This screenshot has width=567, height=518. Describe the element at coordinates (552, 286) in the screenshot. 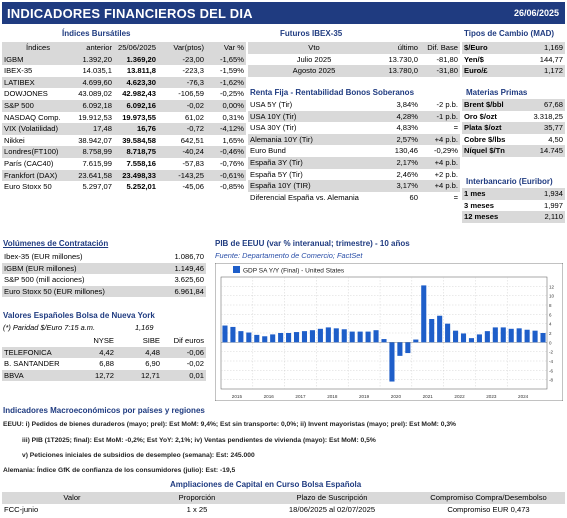

I see `y-tick-label: 12` at that location.